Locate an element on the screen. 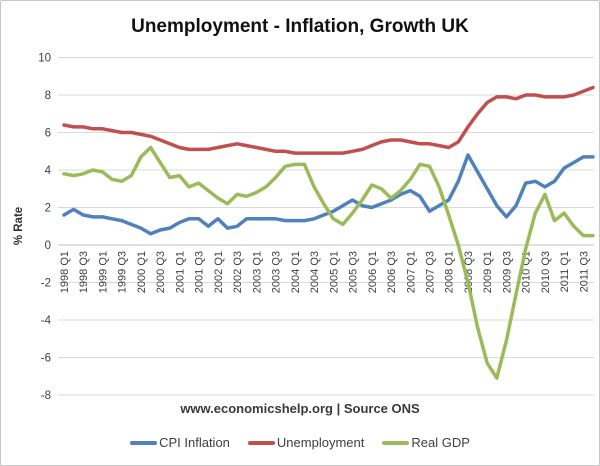  x-tick-label: 2009 Q1 is located at coordinates (488, 272).